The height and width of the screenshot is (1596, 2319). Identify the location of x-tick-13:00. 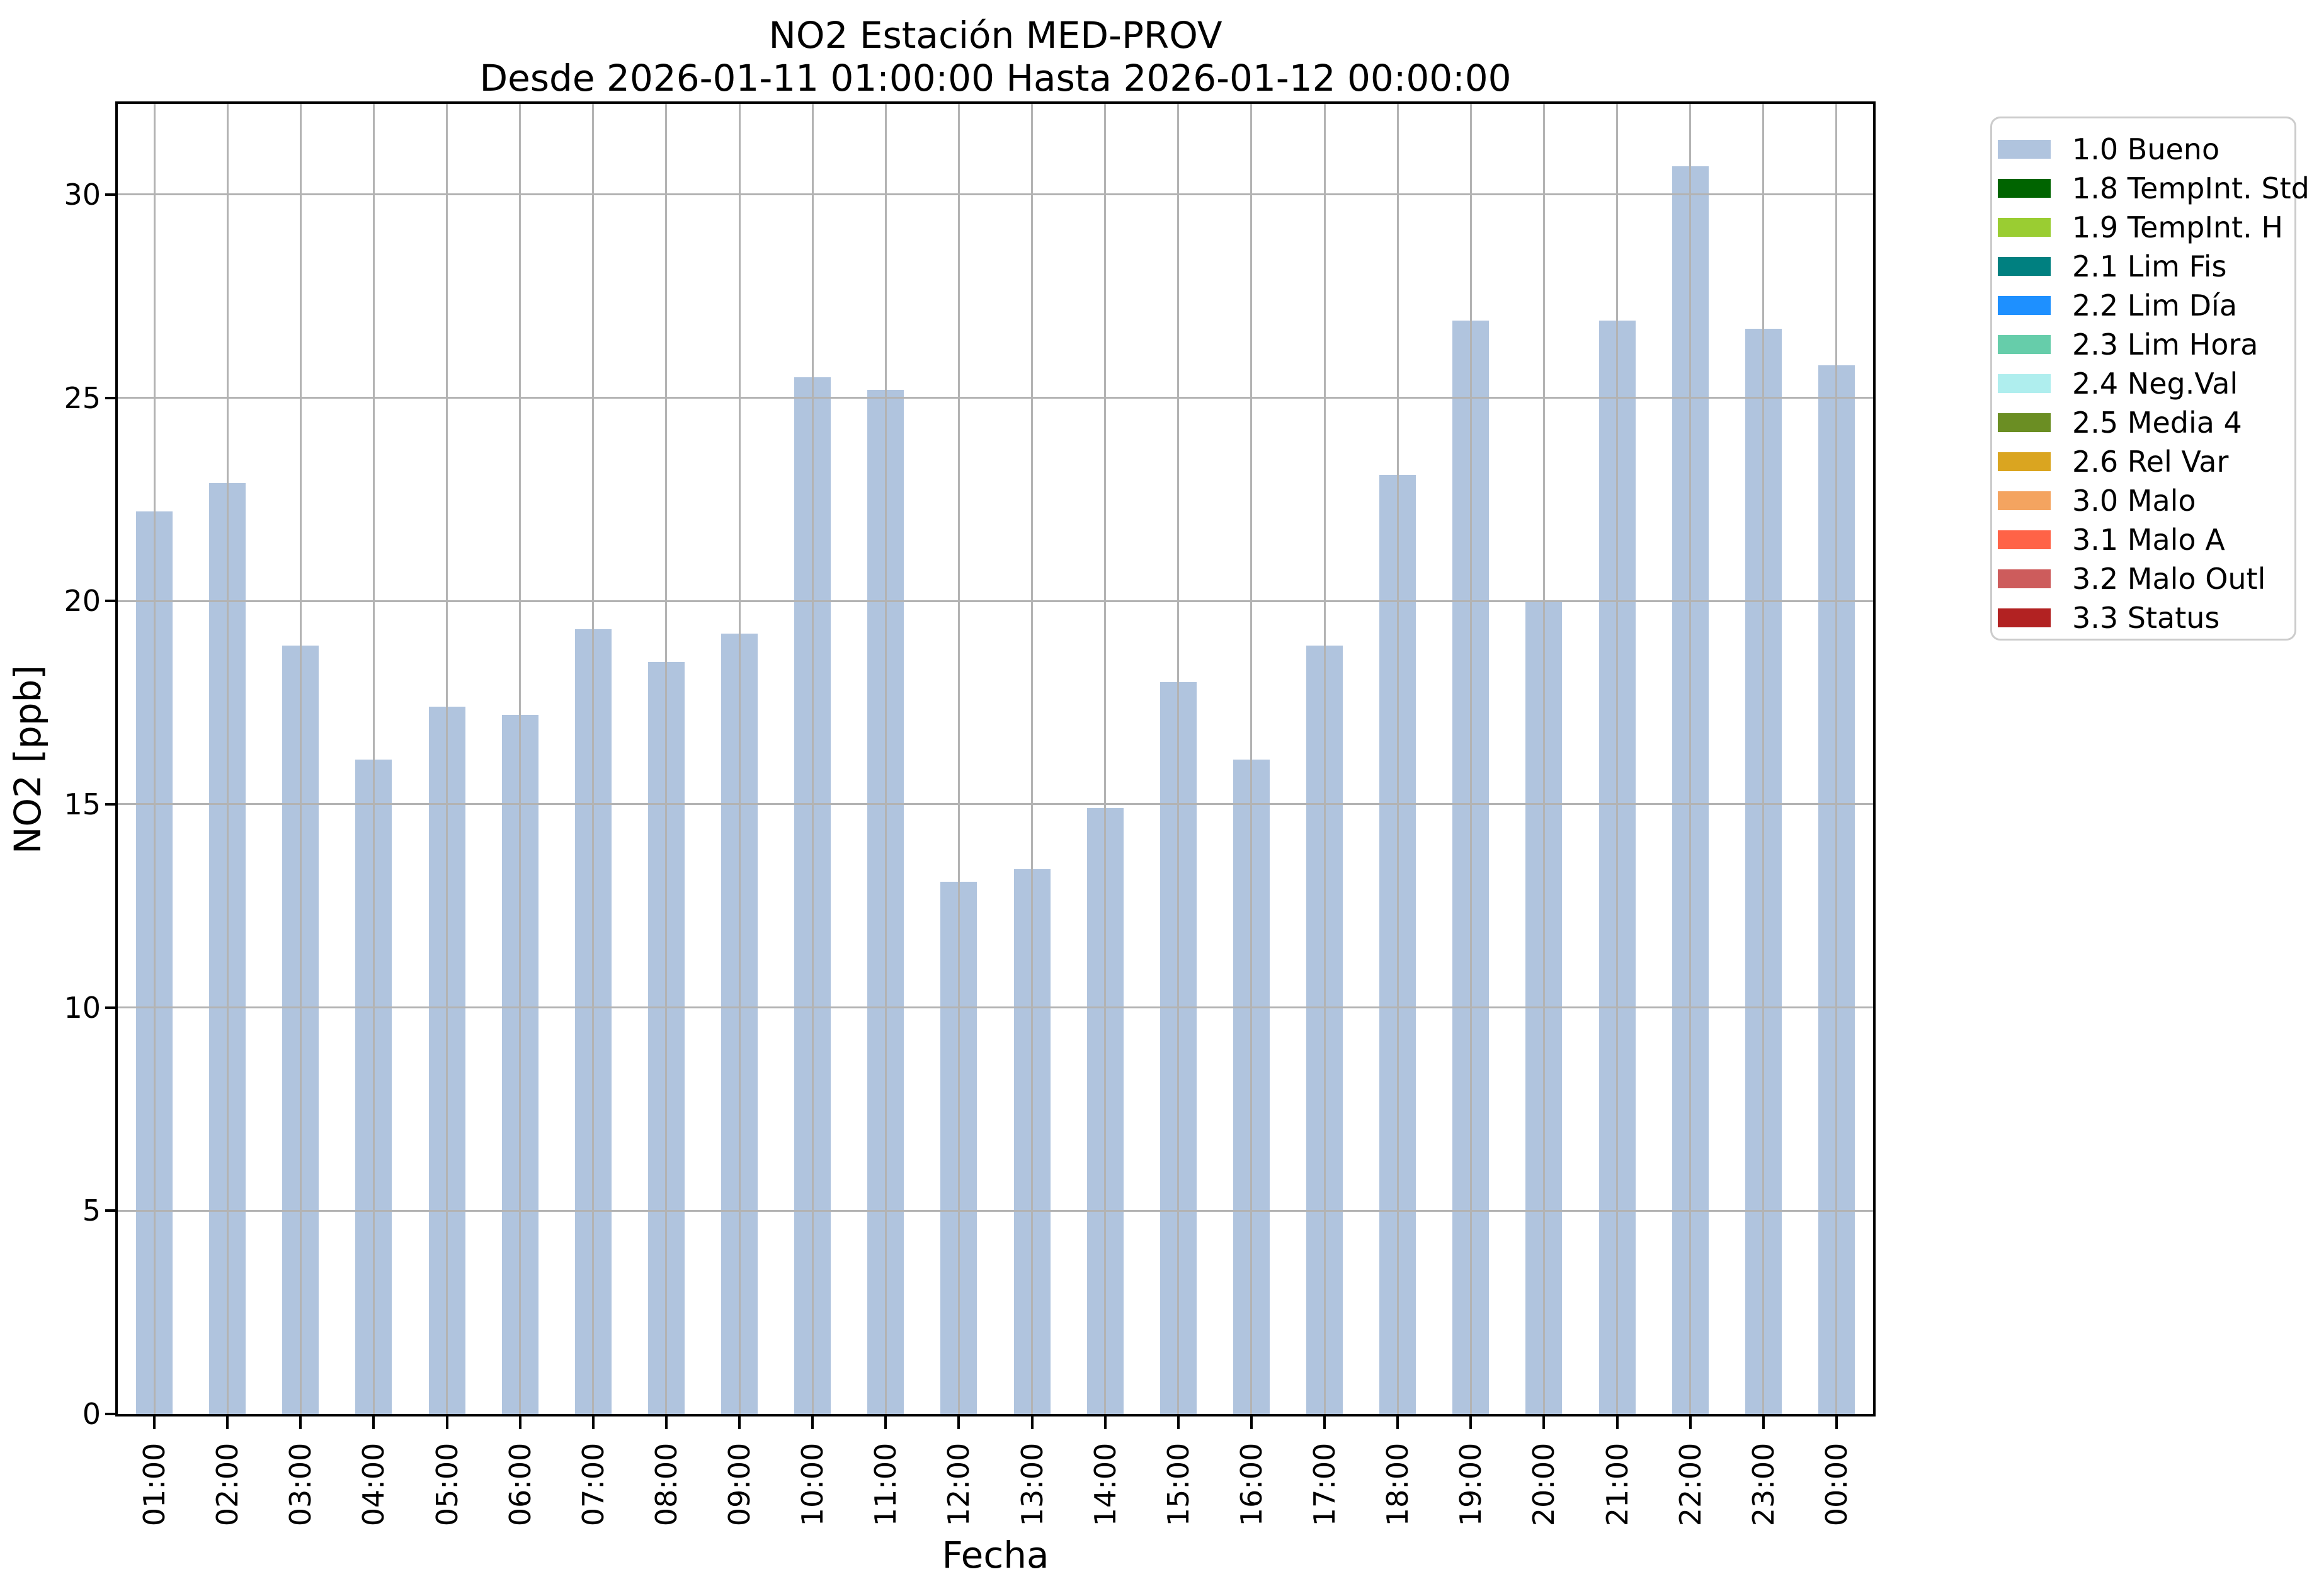
(1032, 1422).